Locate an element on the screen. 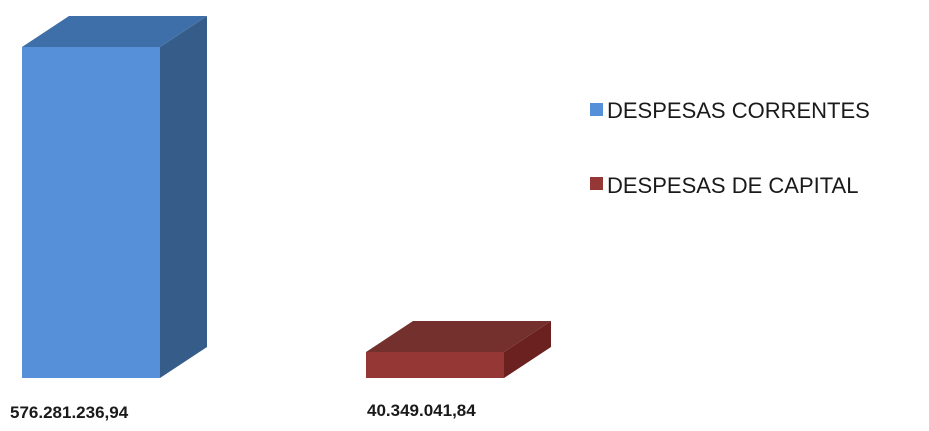 Image resolution: width=929 pixels, height=431 pixels. category-label: 40.349.041,84 is located at coordinates (421, 410).